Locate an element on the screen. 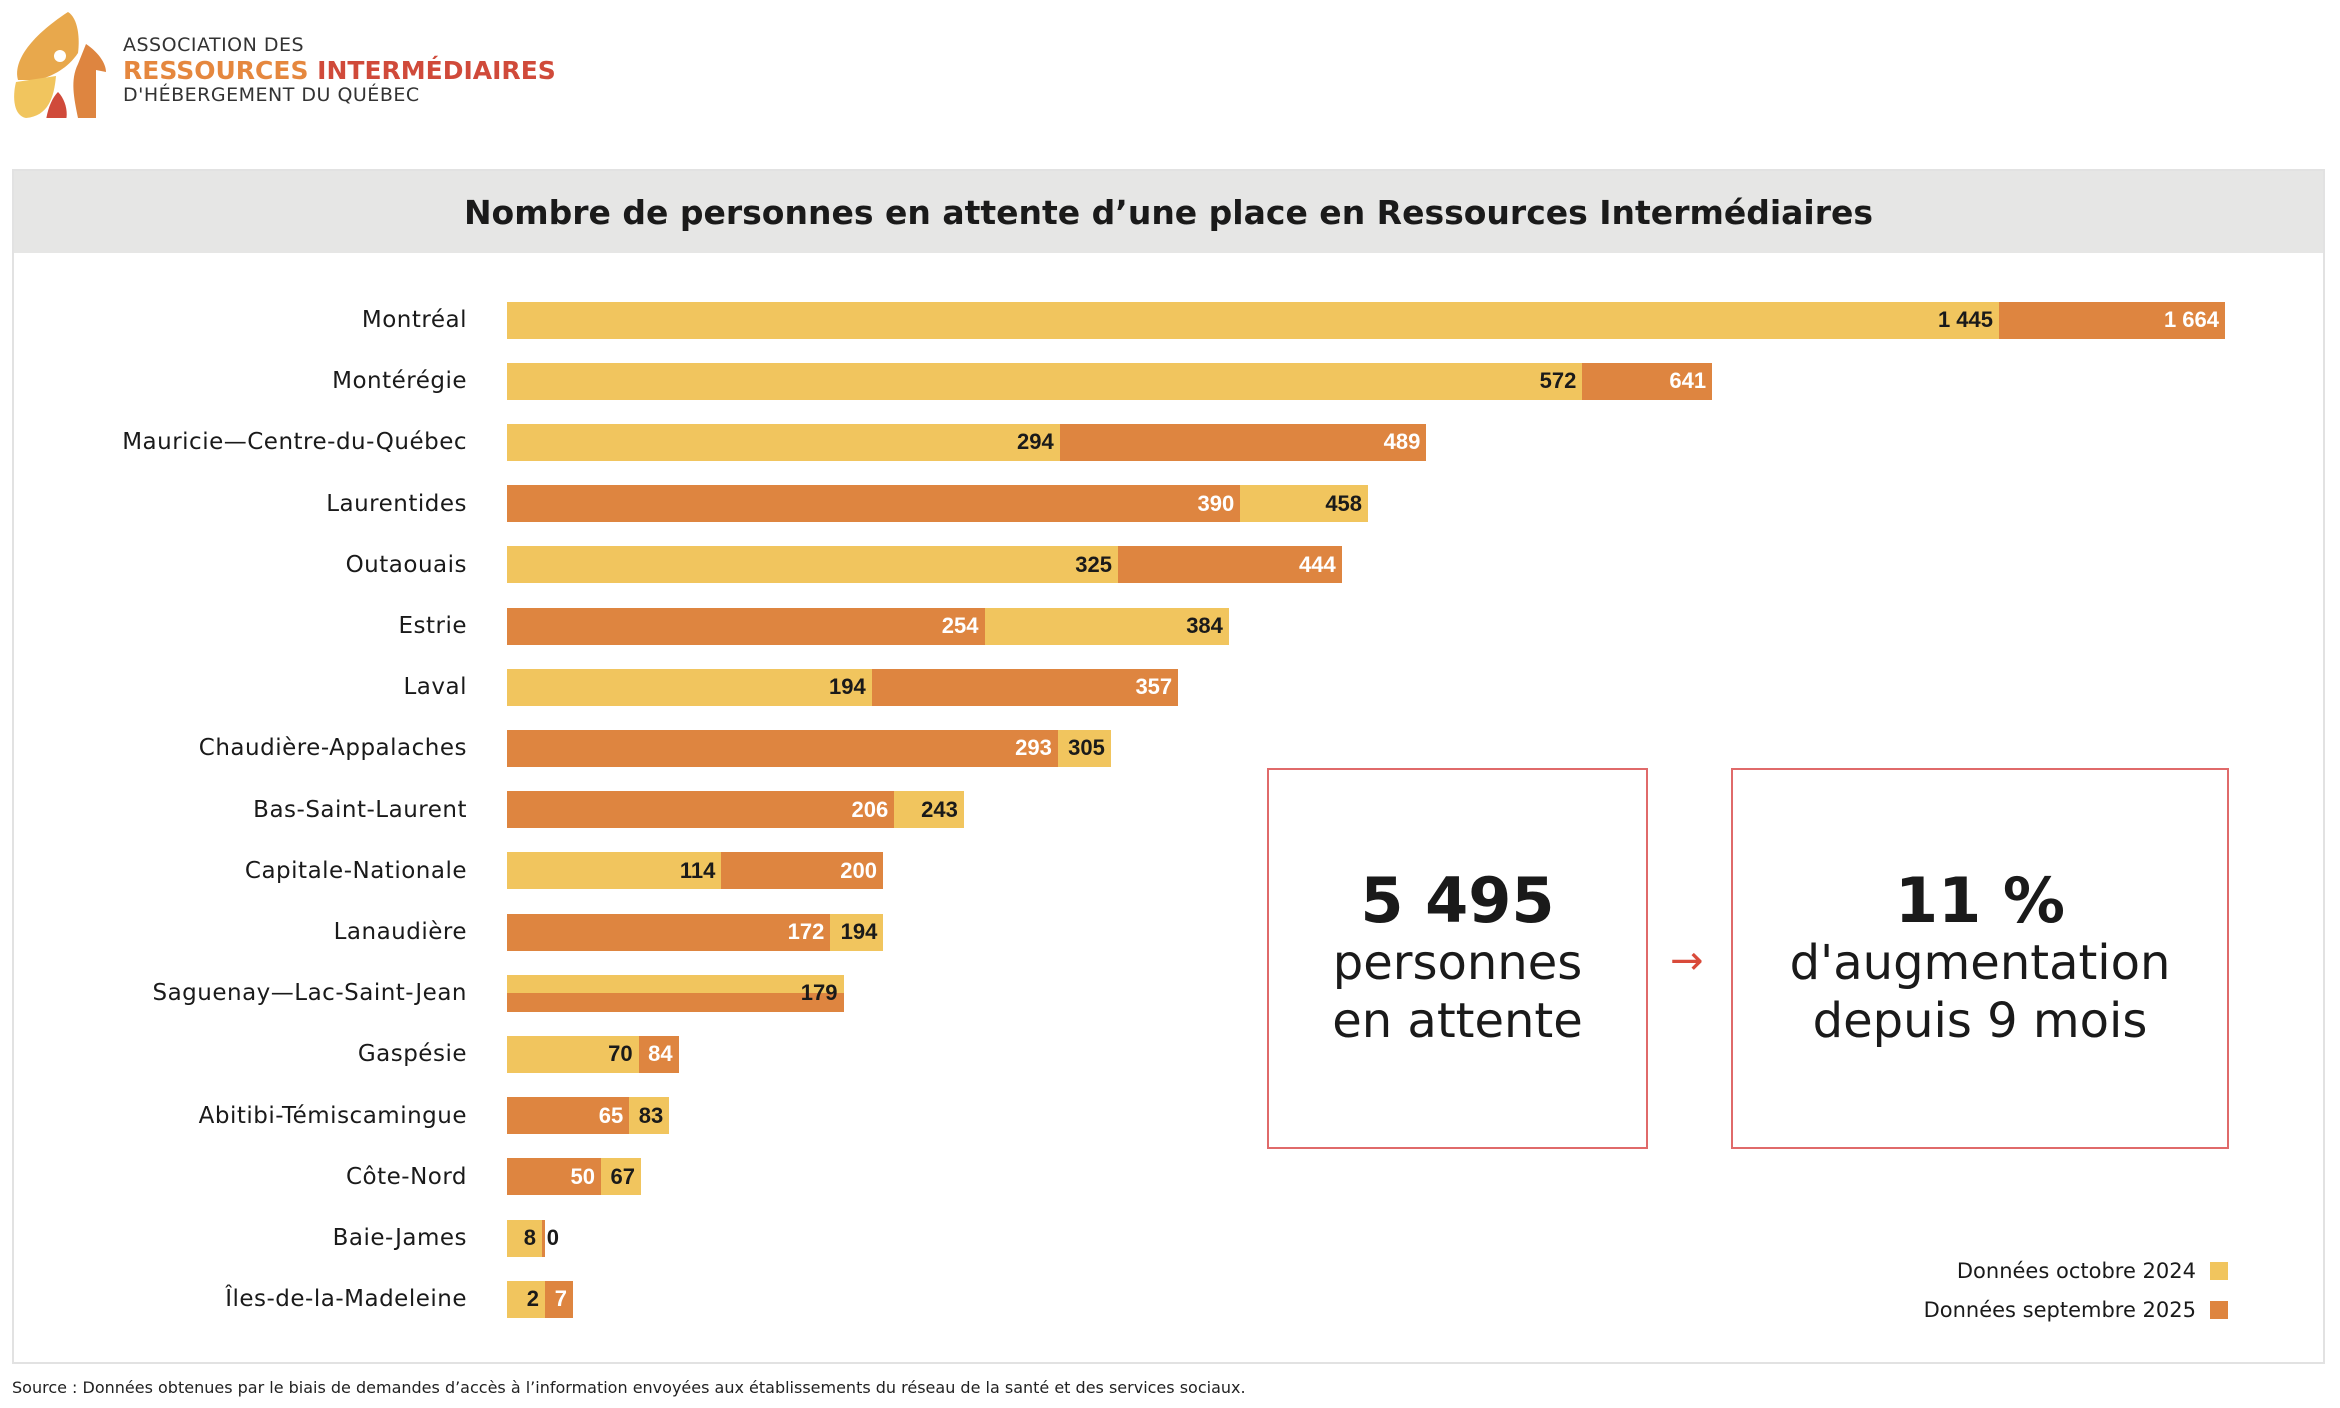 The height and width of the screenshot is (1408, 2340). category-label: Chaudière-Appalaches is located at coordinates (332, 748).